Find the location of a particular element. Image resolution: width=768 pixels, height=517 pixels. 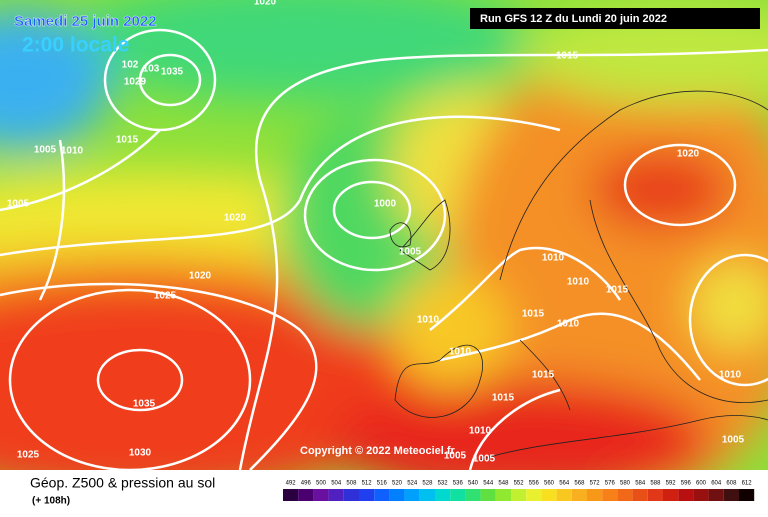

time: 2:00 locale is located at coordinates (75, 45).